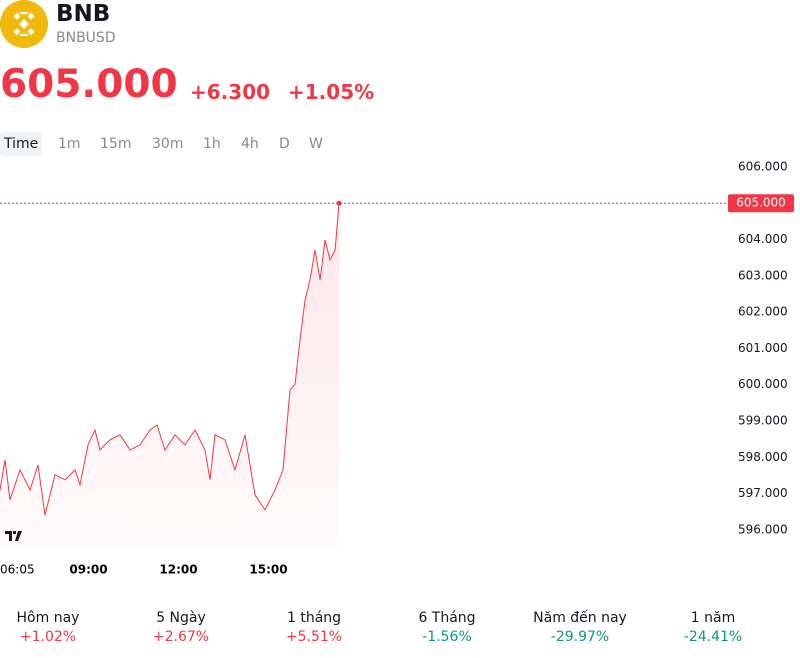  I want to click on timeframe-button: W, so click(316, 144).